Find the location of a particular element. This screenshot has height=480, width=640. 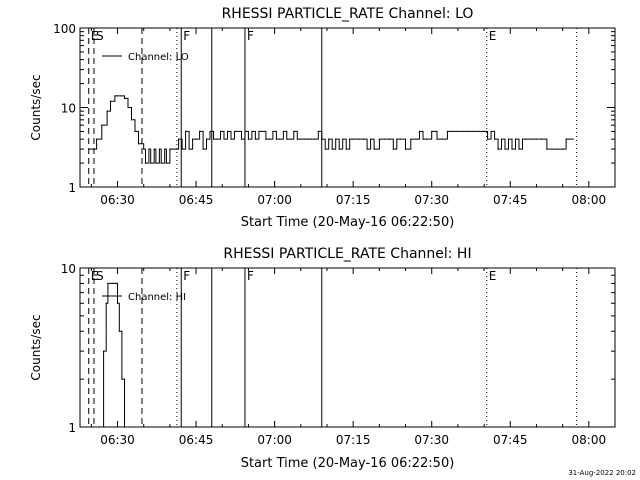

y-tick-label: 10 is located at coordinates (68, 109).